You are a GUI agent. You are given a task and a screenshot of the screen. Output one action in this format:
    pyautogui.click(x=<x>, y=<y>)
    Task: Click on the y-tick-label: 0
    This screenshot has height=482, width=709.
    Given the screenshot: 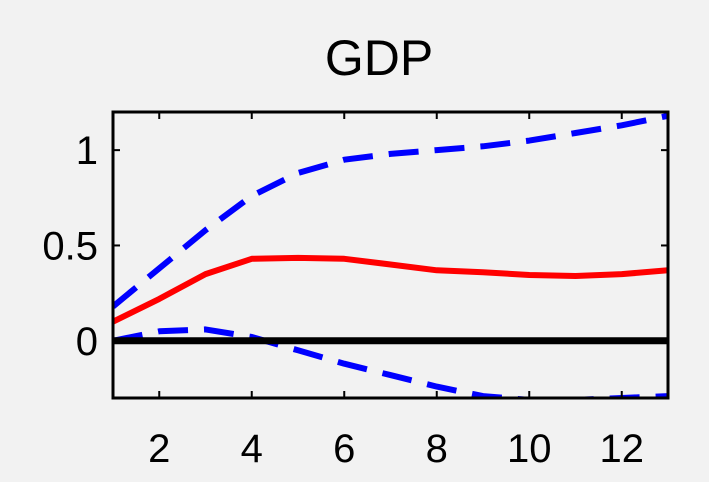 What is the action you would take?
    pyautogui.click(x=87, y=342)
    